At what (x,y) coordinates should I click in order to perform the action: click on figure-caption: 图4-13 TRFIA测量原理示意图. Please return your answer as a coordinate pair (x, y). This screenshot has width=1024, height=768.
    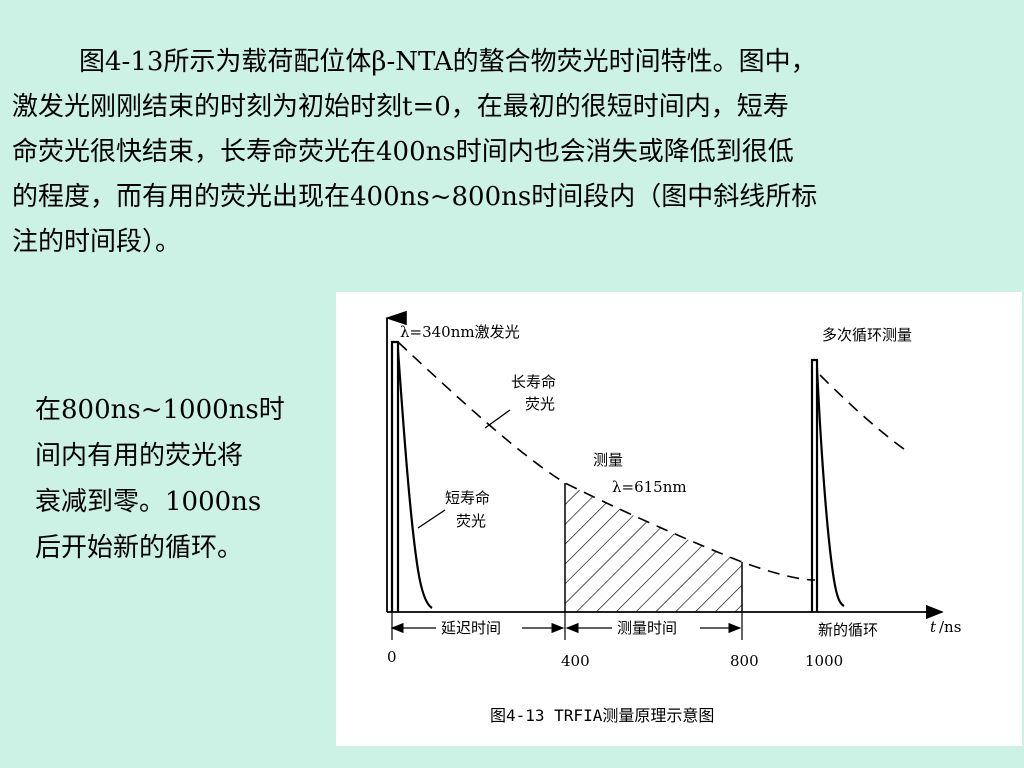
    Looking at the image, I should click on (602, 715).